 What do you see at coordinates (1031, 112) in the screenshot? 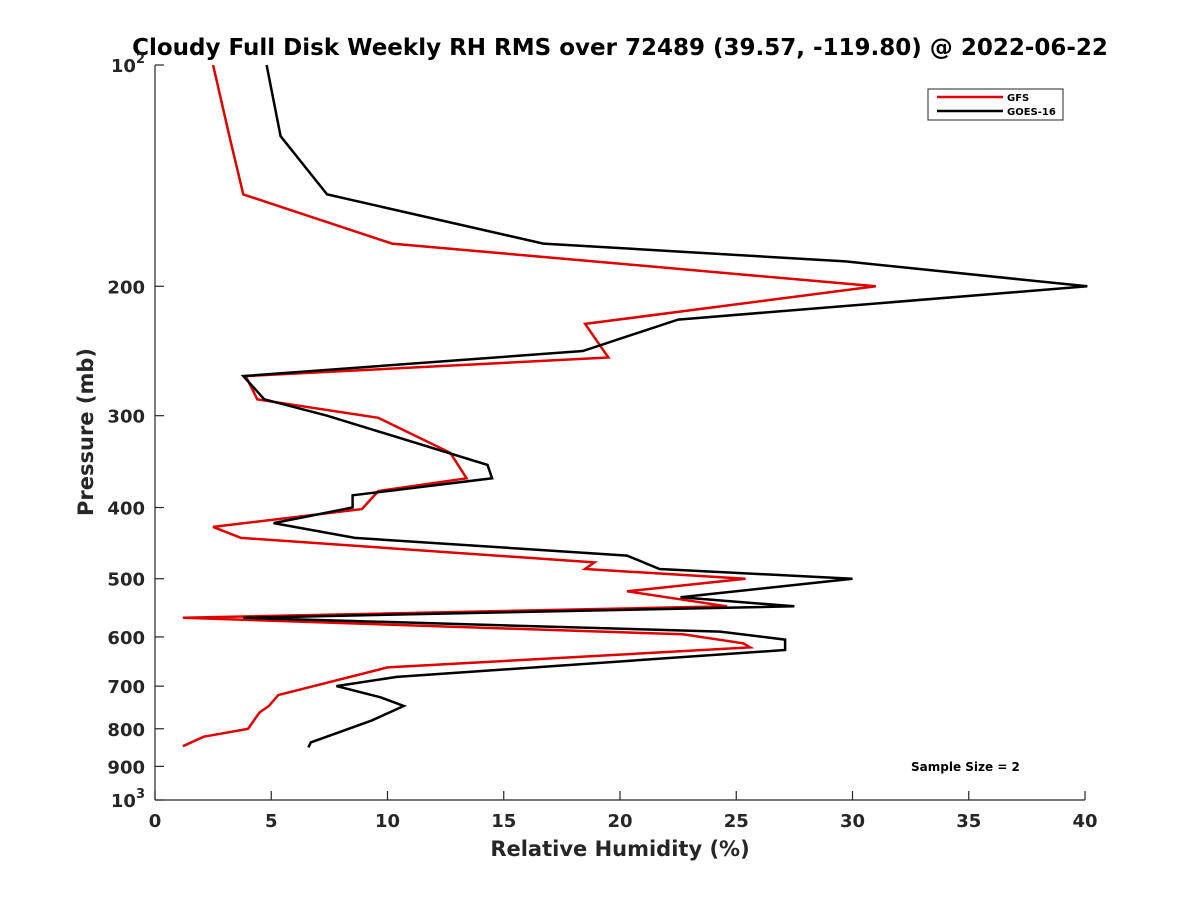
I see `legend-goes16-label: GOES-16` at bounding box center [1031, 112].